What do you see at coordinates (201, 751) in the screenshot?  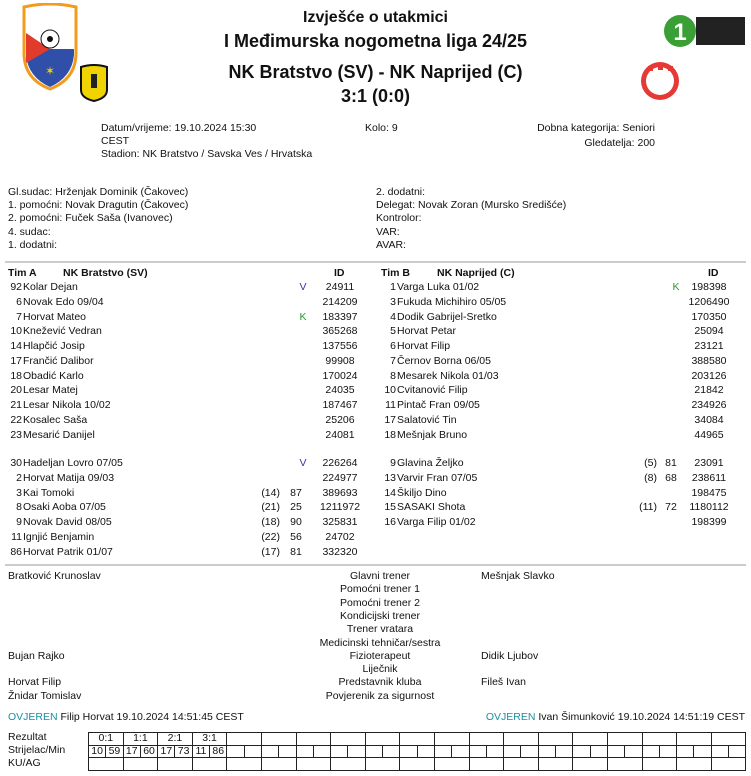 I see `scorer-cell: 11` at bounding box center [201, 751].